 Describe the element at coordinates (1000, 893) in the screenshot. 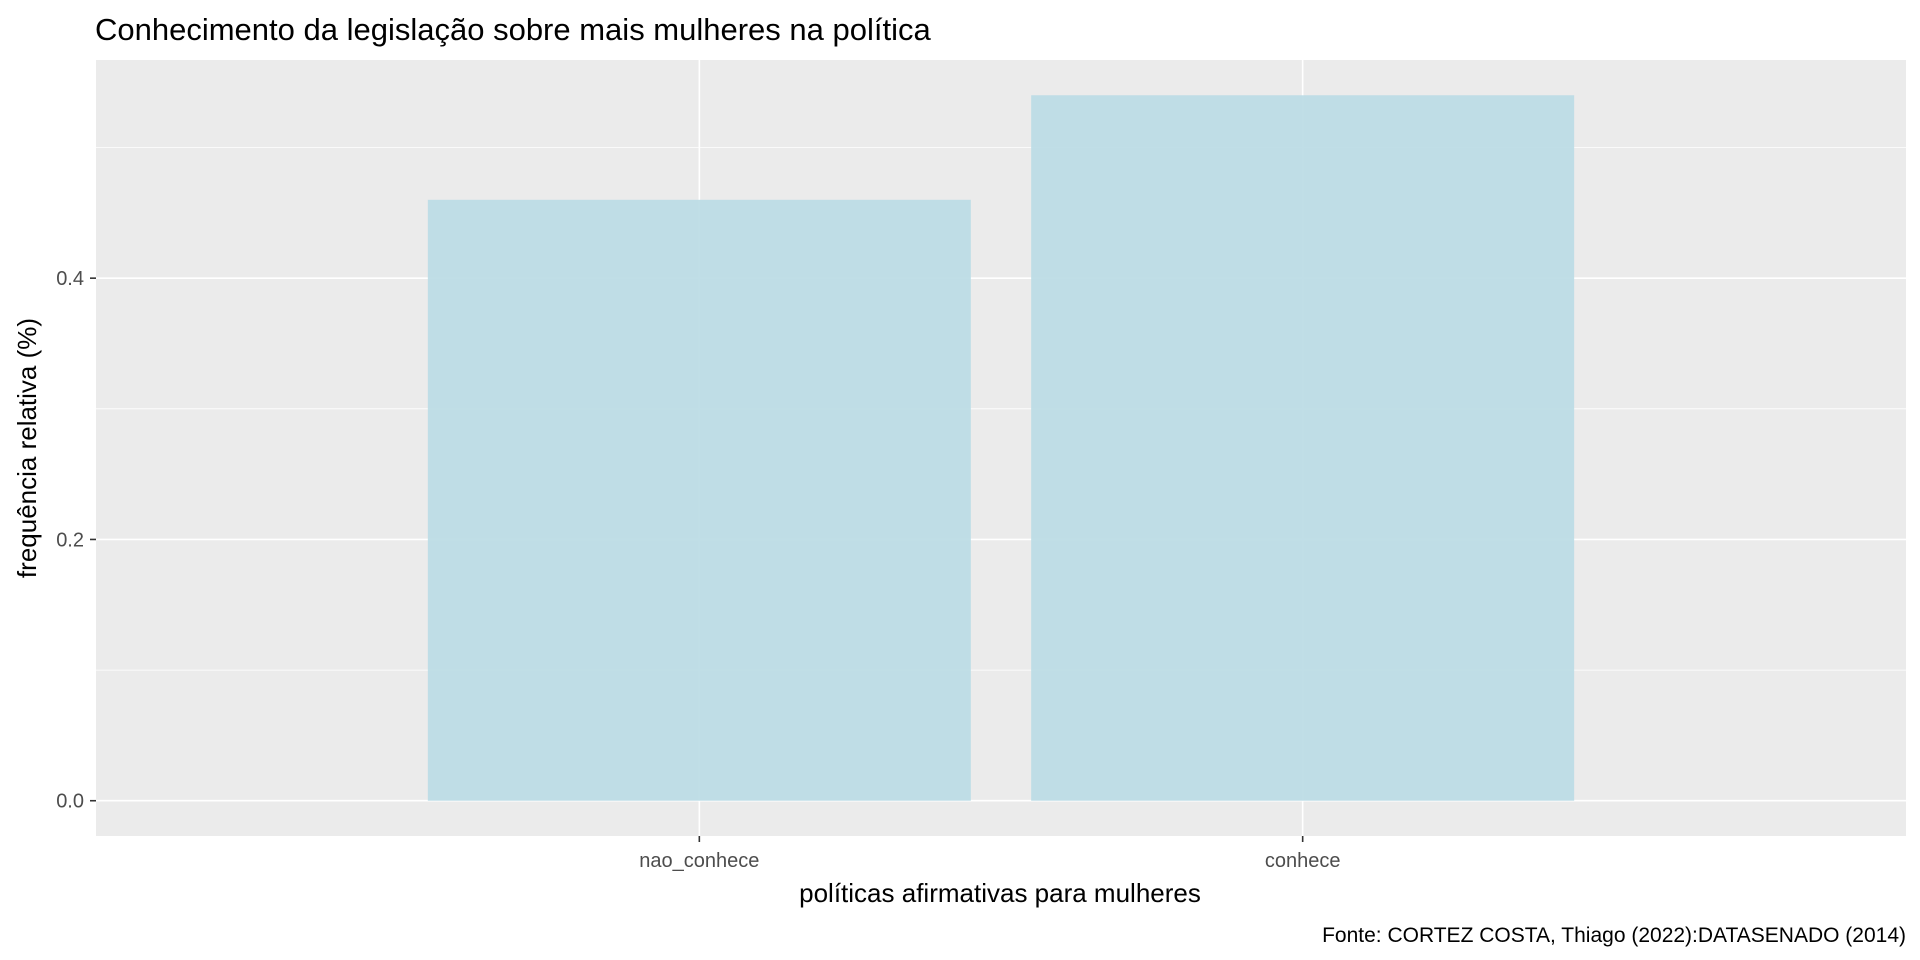

I see `x-axis-title: políticas afirmativas para mulheres` at that location.